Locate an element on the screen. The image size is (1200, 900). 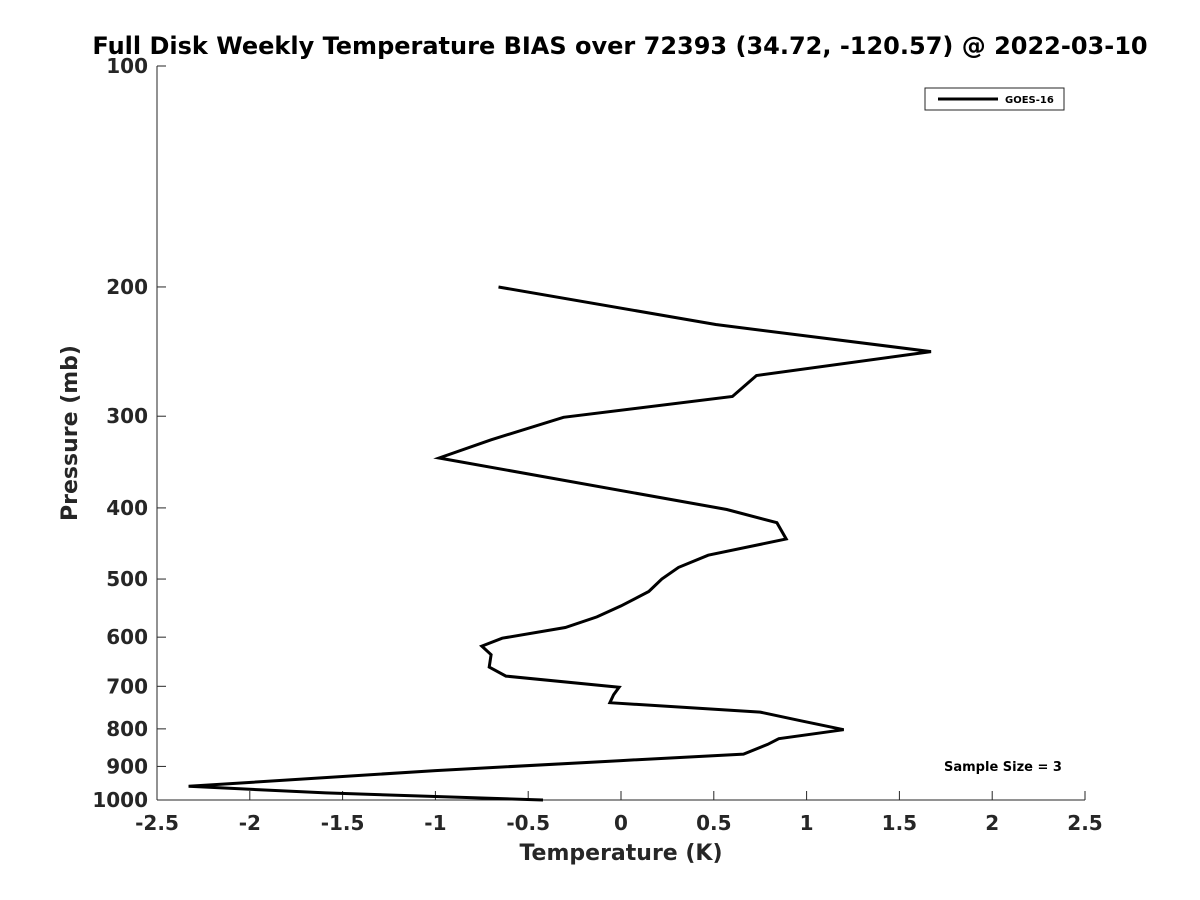
y-tick-label: 900 is located at coordinates (127, 766).